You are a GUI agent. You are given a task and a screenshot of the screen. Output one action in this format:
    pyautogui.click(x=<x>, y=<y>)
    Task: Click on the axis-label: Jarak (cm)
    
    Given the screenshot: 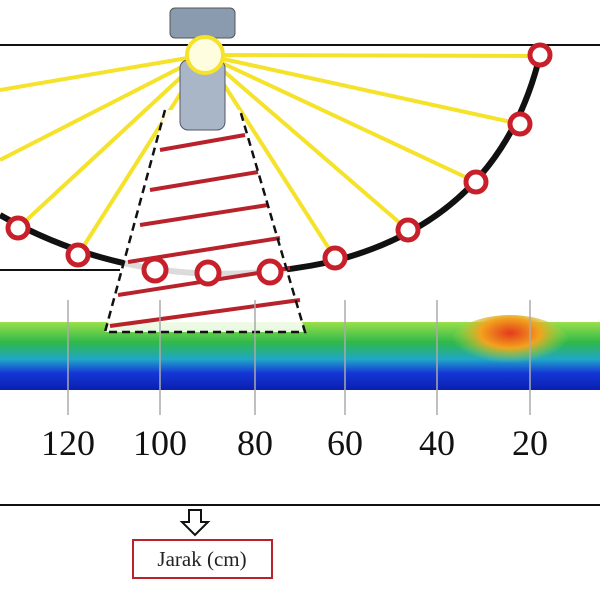 What is the action you would take?
    pyautogui.click(x=201, y=559)
    